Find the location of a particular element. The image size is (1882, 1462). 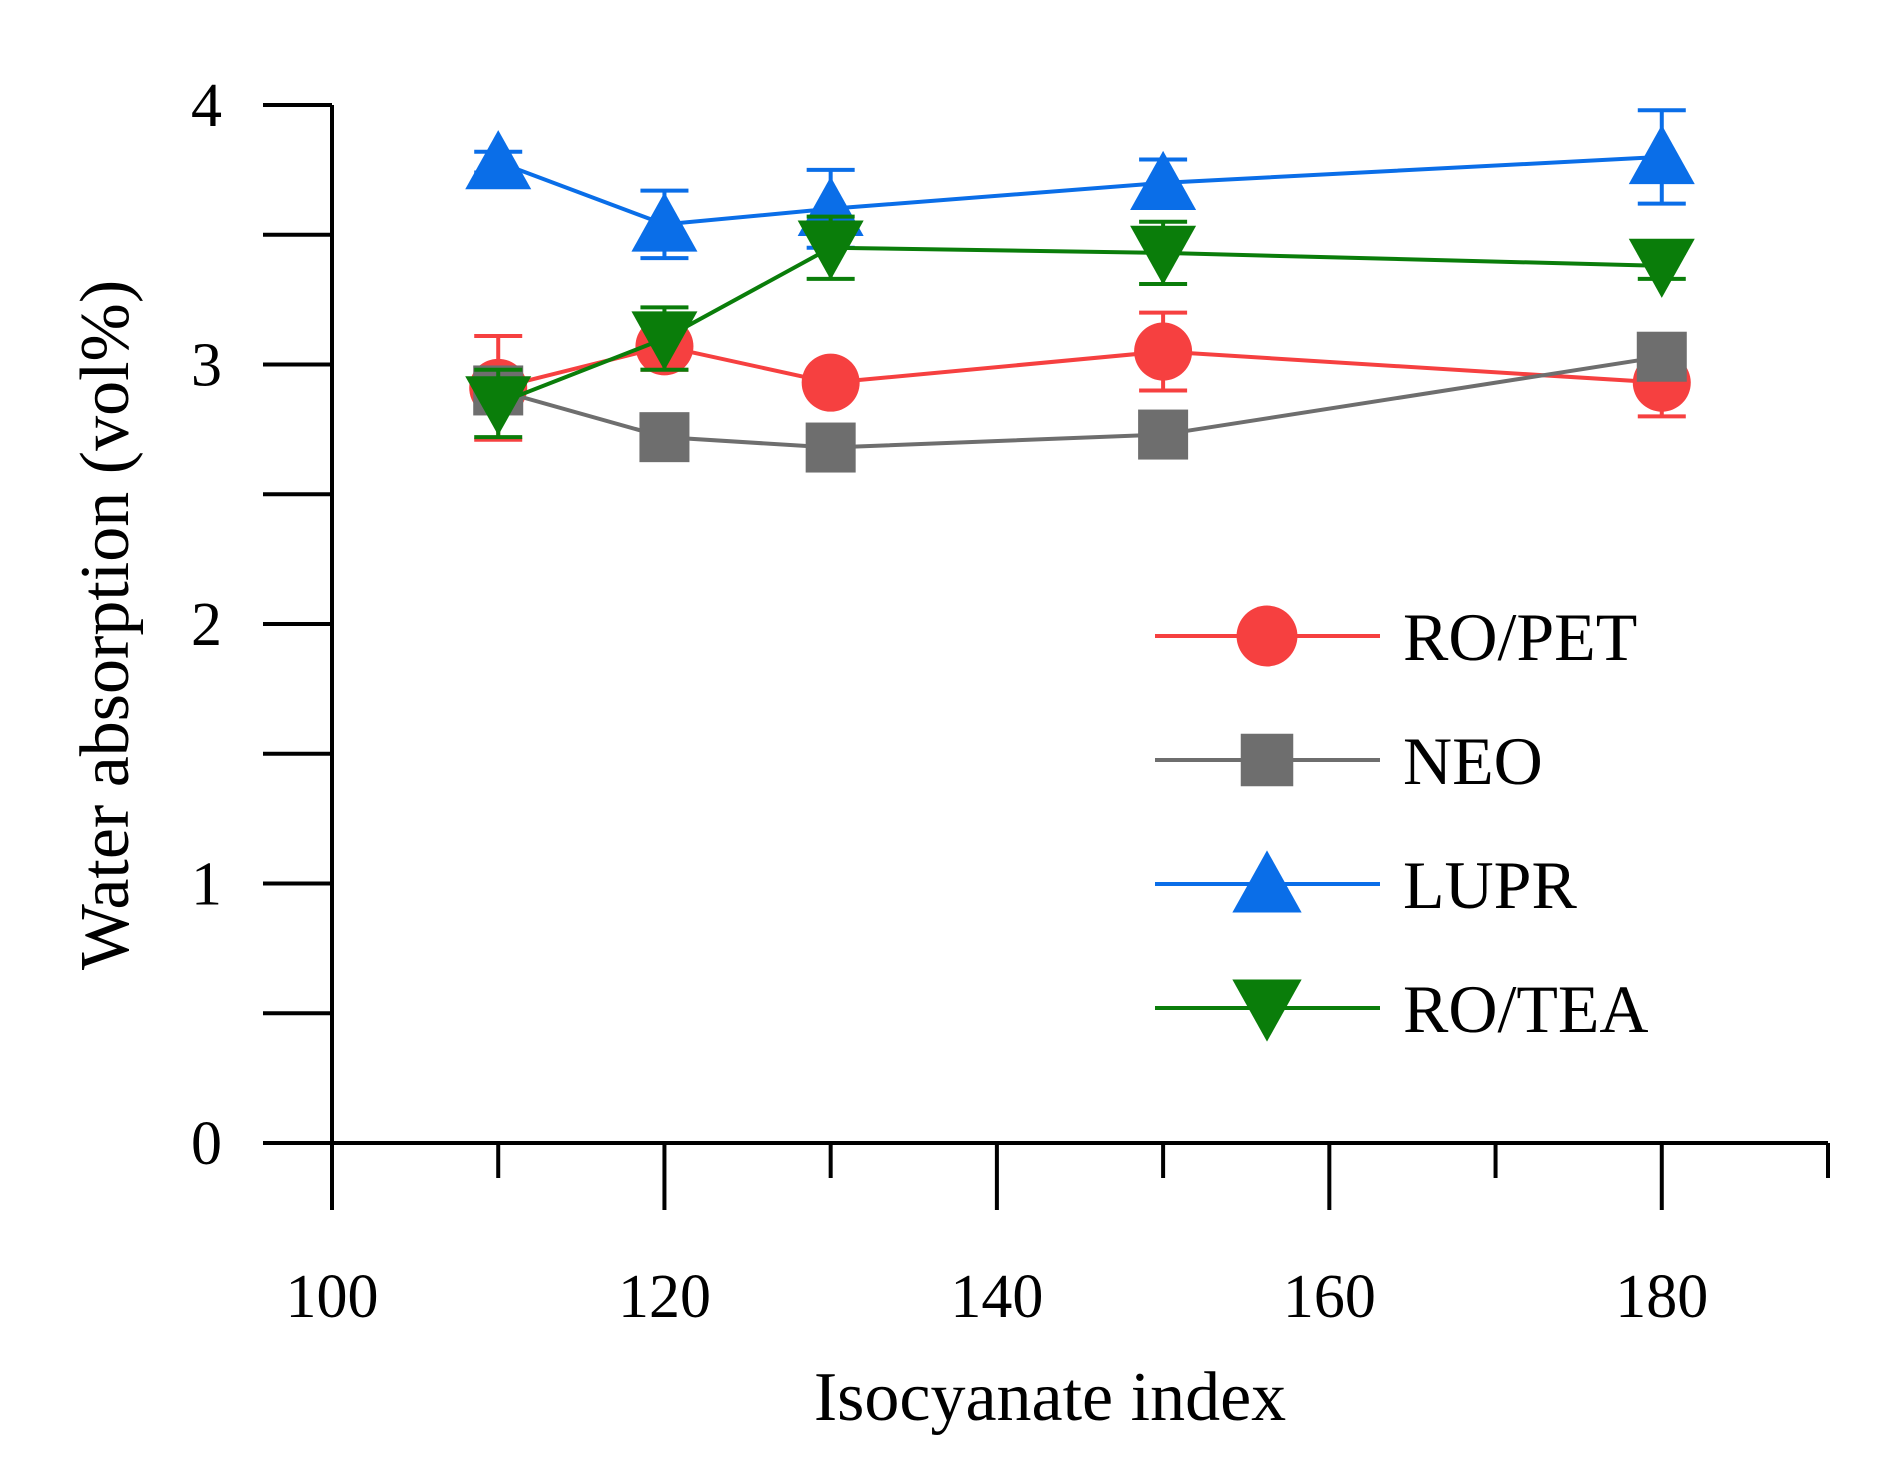

x-tick-label: 100 is located at coordinates (332, 1297).